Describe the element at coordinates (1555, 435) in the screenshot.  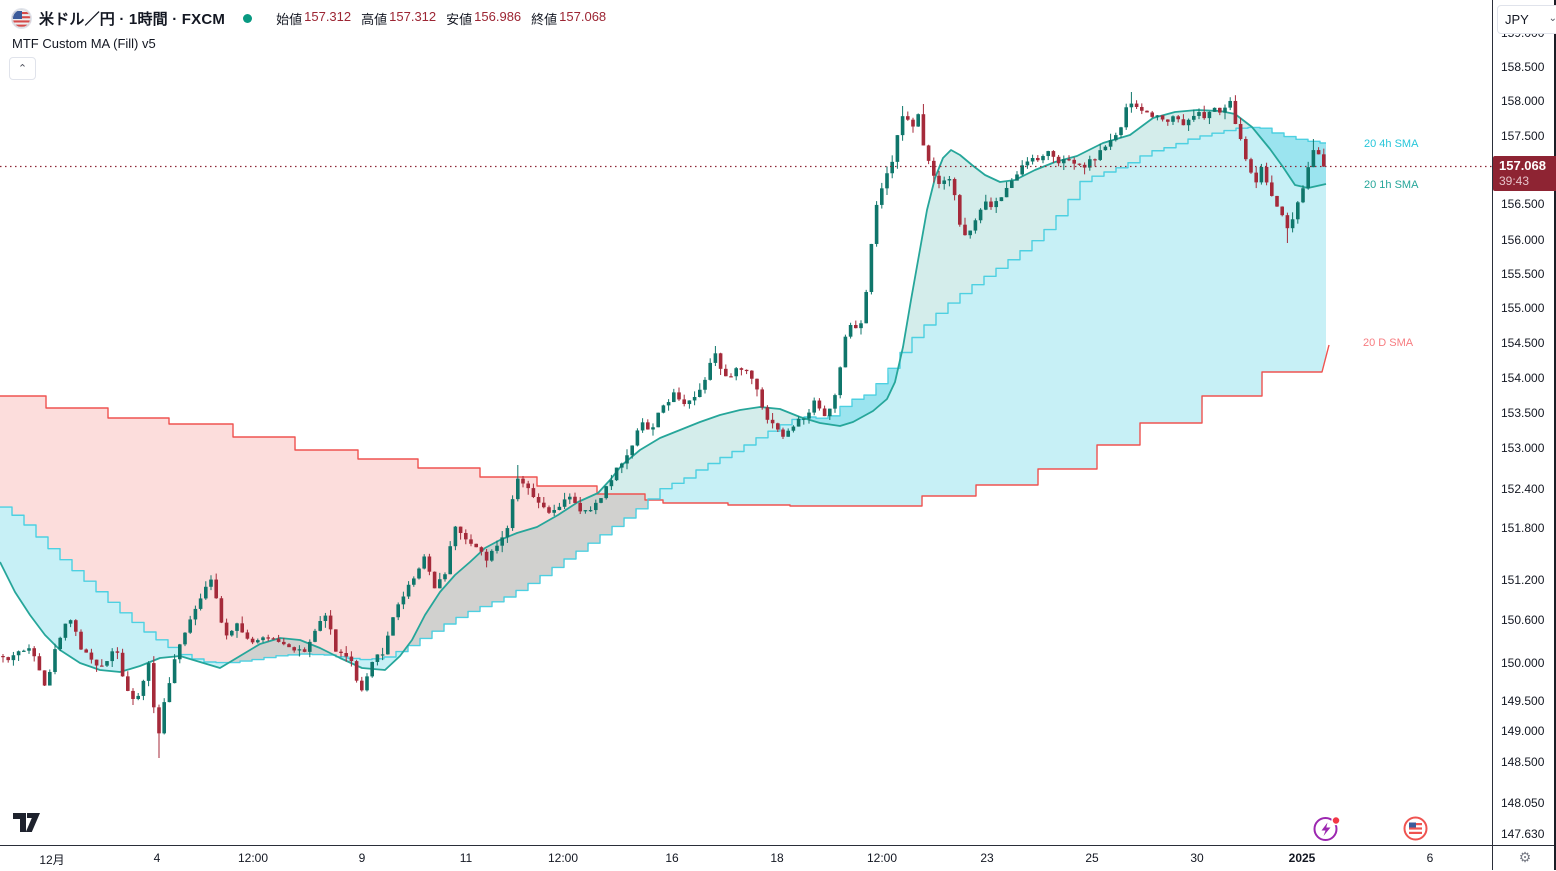
I see `window-edge` at that location.